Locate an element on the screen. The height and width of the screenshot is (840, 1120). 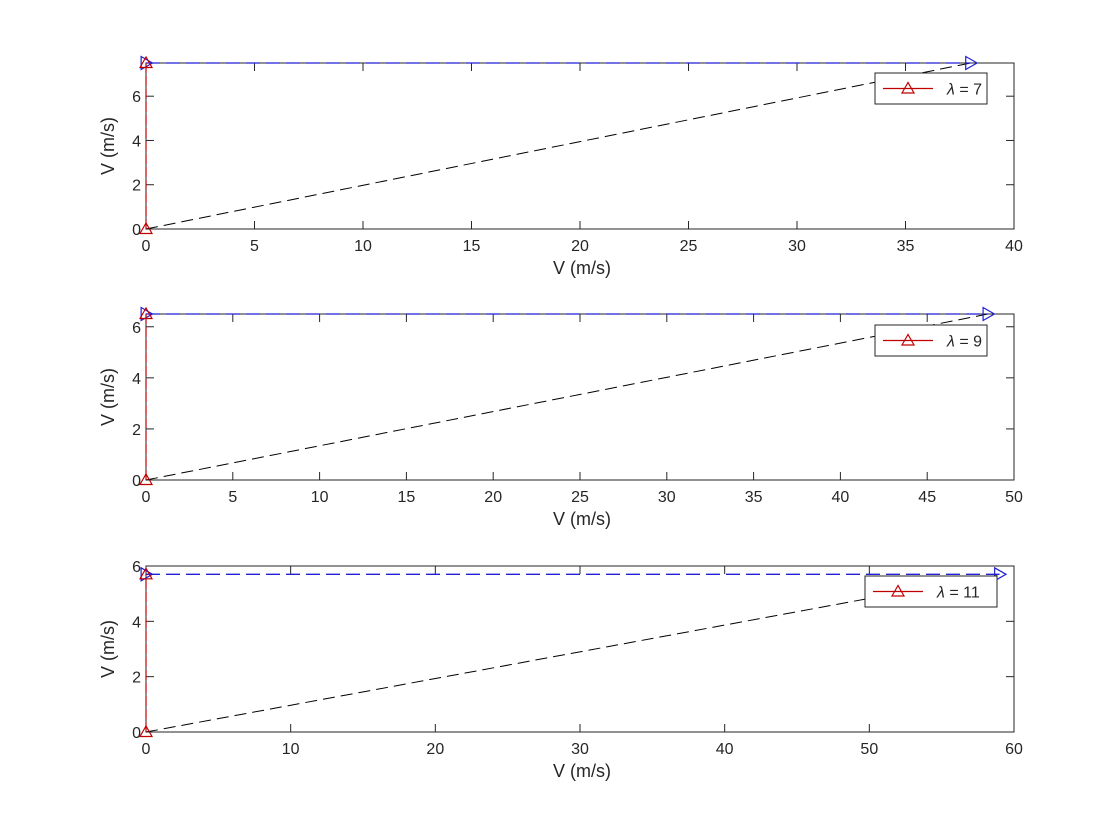
legend: λ = 9 is located at coordinates (931, 340).